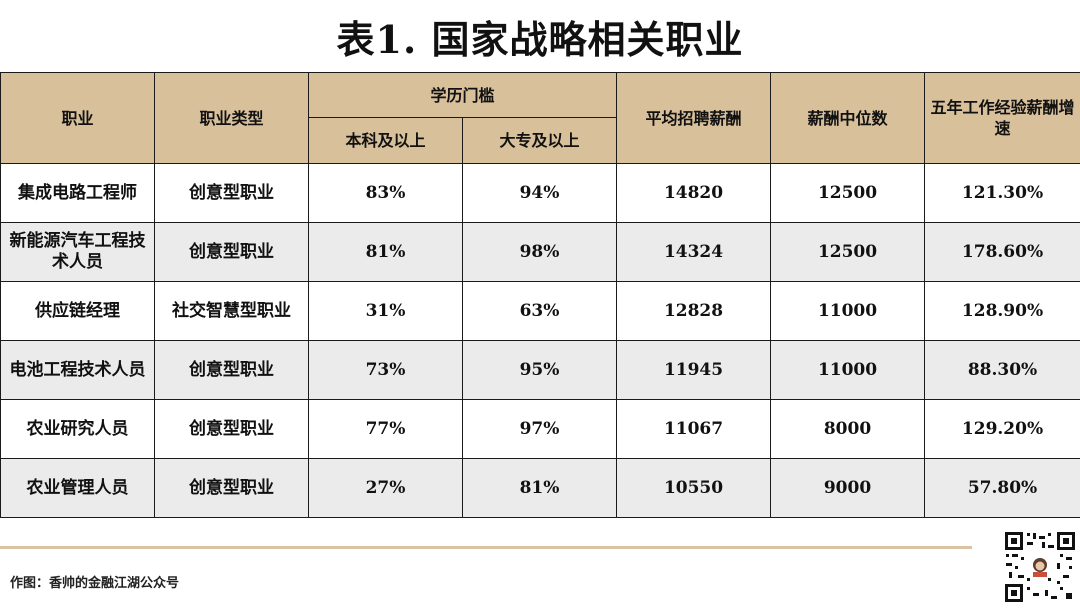 This screenshot has width=1080, height=608. Describe the element at coordinates (231, 311) in the screenshot. I see `cell-type: 社交智慧型职业` at that location.